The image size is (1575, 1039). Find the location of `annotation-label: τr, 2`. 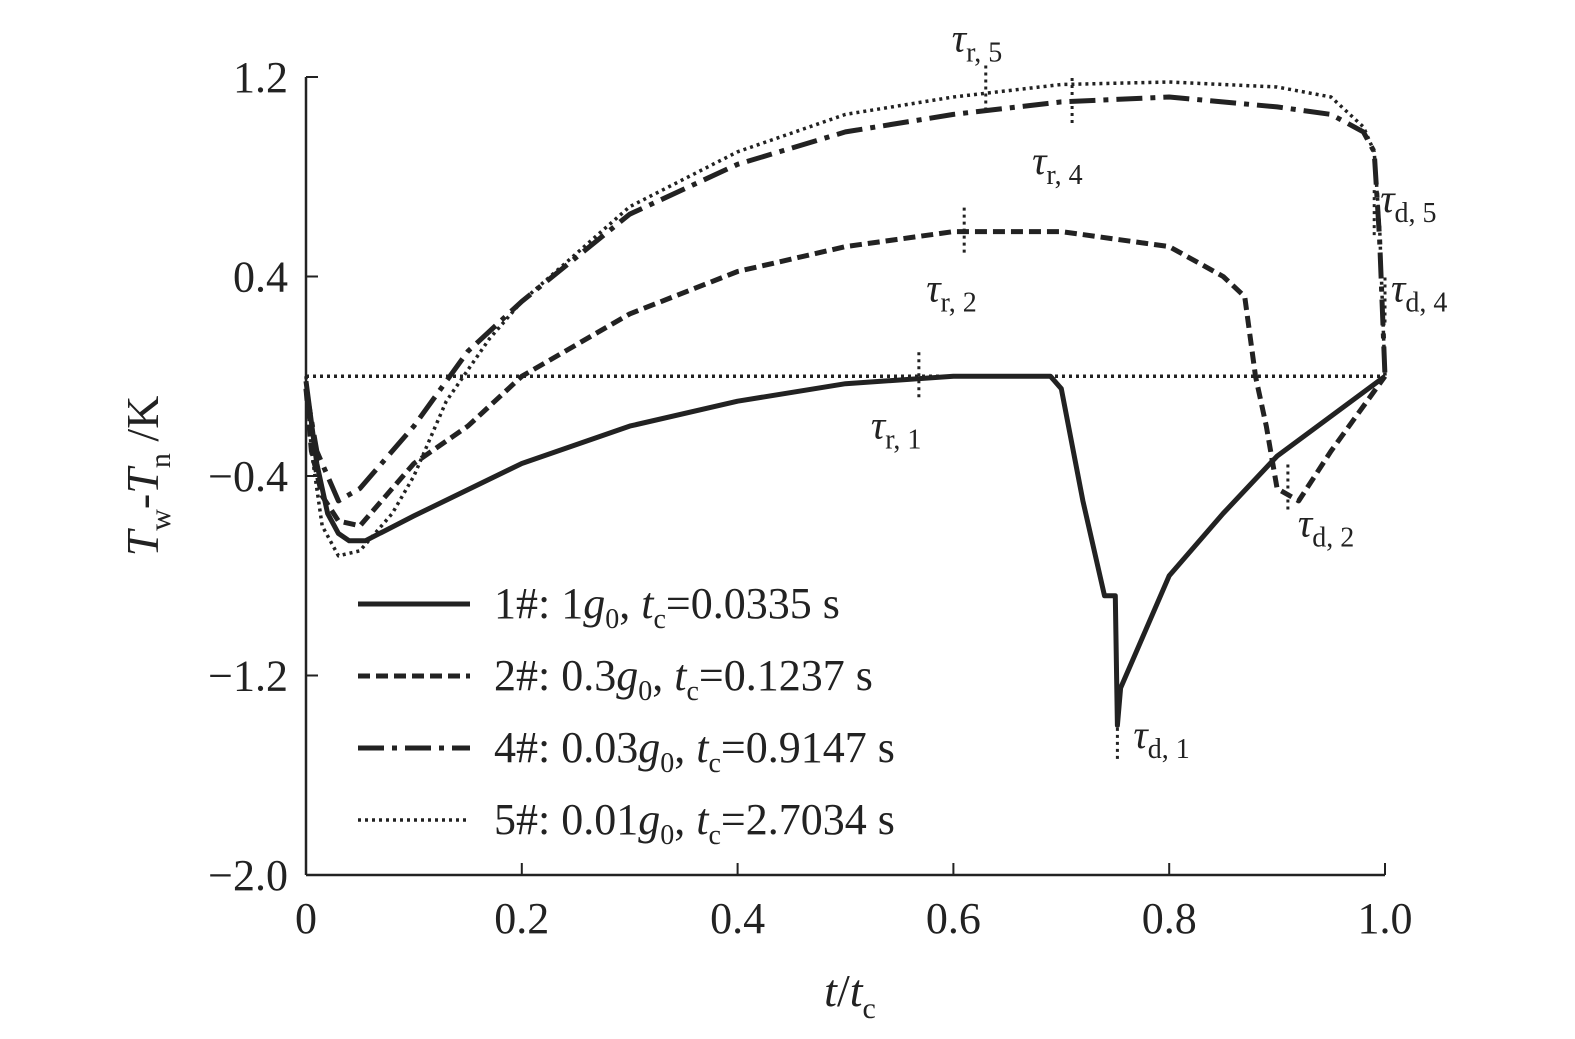

annotation-label: τr, 2 is located at coordinates (951, 292).